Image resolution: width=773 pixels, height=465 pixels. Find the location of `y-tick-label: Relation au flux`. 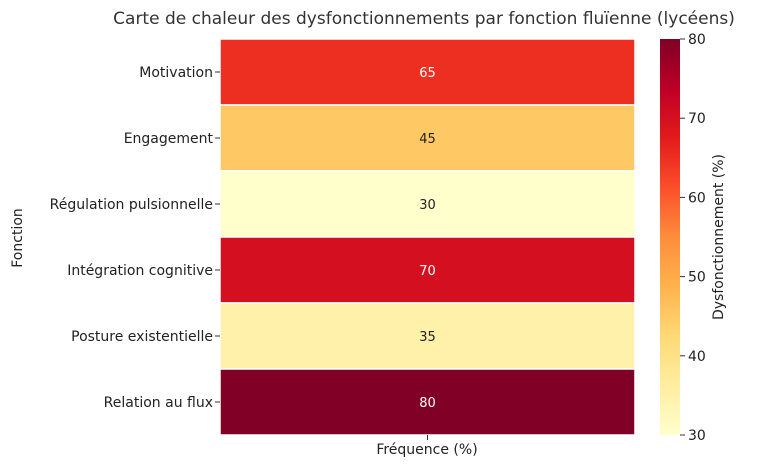

y-tick-label: Relation au flux is located at coordinates (158, 403).